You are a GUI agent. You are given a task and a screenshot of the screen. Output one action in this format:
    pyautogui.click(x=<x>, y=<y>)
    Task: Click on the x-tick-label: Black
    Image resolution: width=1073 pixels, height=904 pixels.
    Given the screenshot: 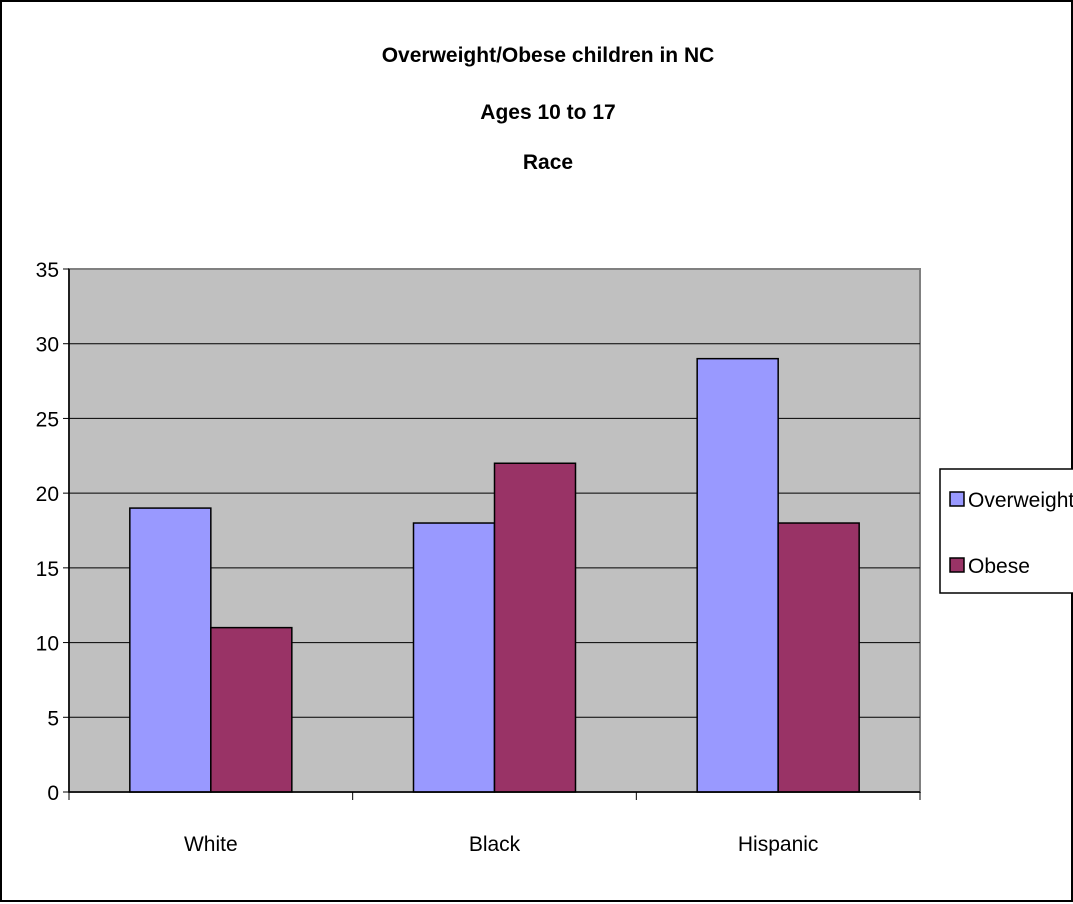 What is the action you would take?
    pyautogui.click(x=495, y=844)
    